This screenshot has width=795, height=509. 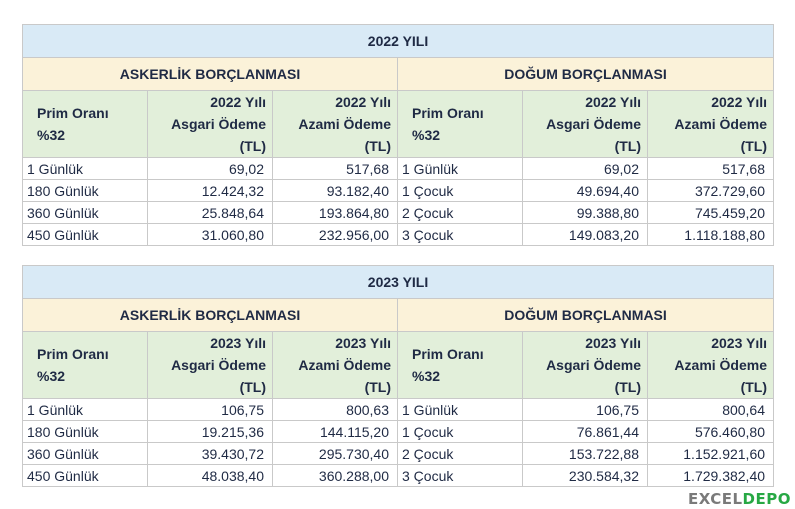 What do you see at coordinates (335, 453) in the screenshot?
I see `max-value: 295.730,40` at bounding box center [335, 453].